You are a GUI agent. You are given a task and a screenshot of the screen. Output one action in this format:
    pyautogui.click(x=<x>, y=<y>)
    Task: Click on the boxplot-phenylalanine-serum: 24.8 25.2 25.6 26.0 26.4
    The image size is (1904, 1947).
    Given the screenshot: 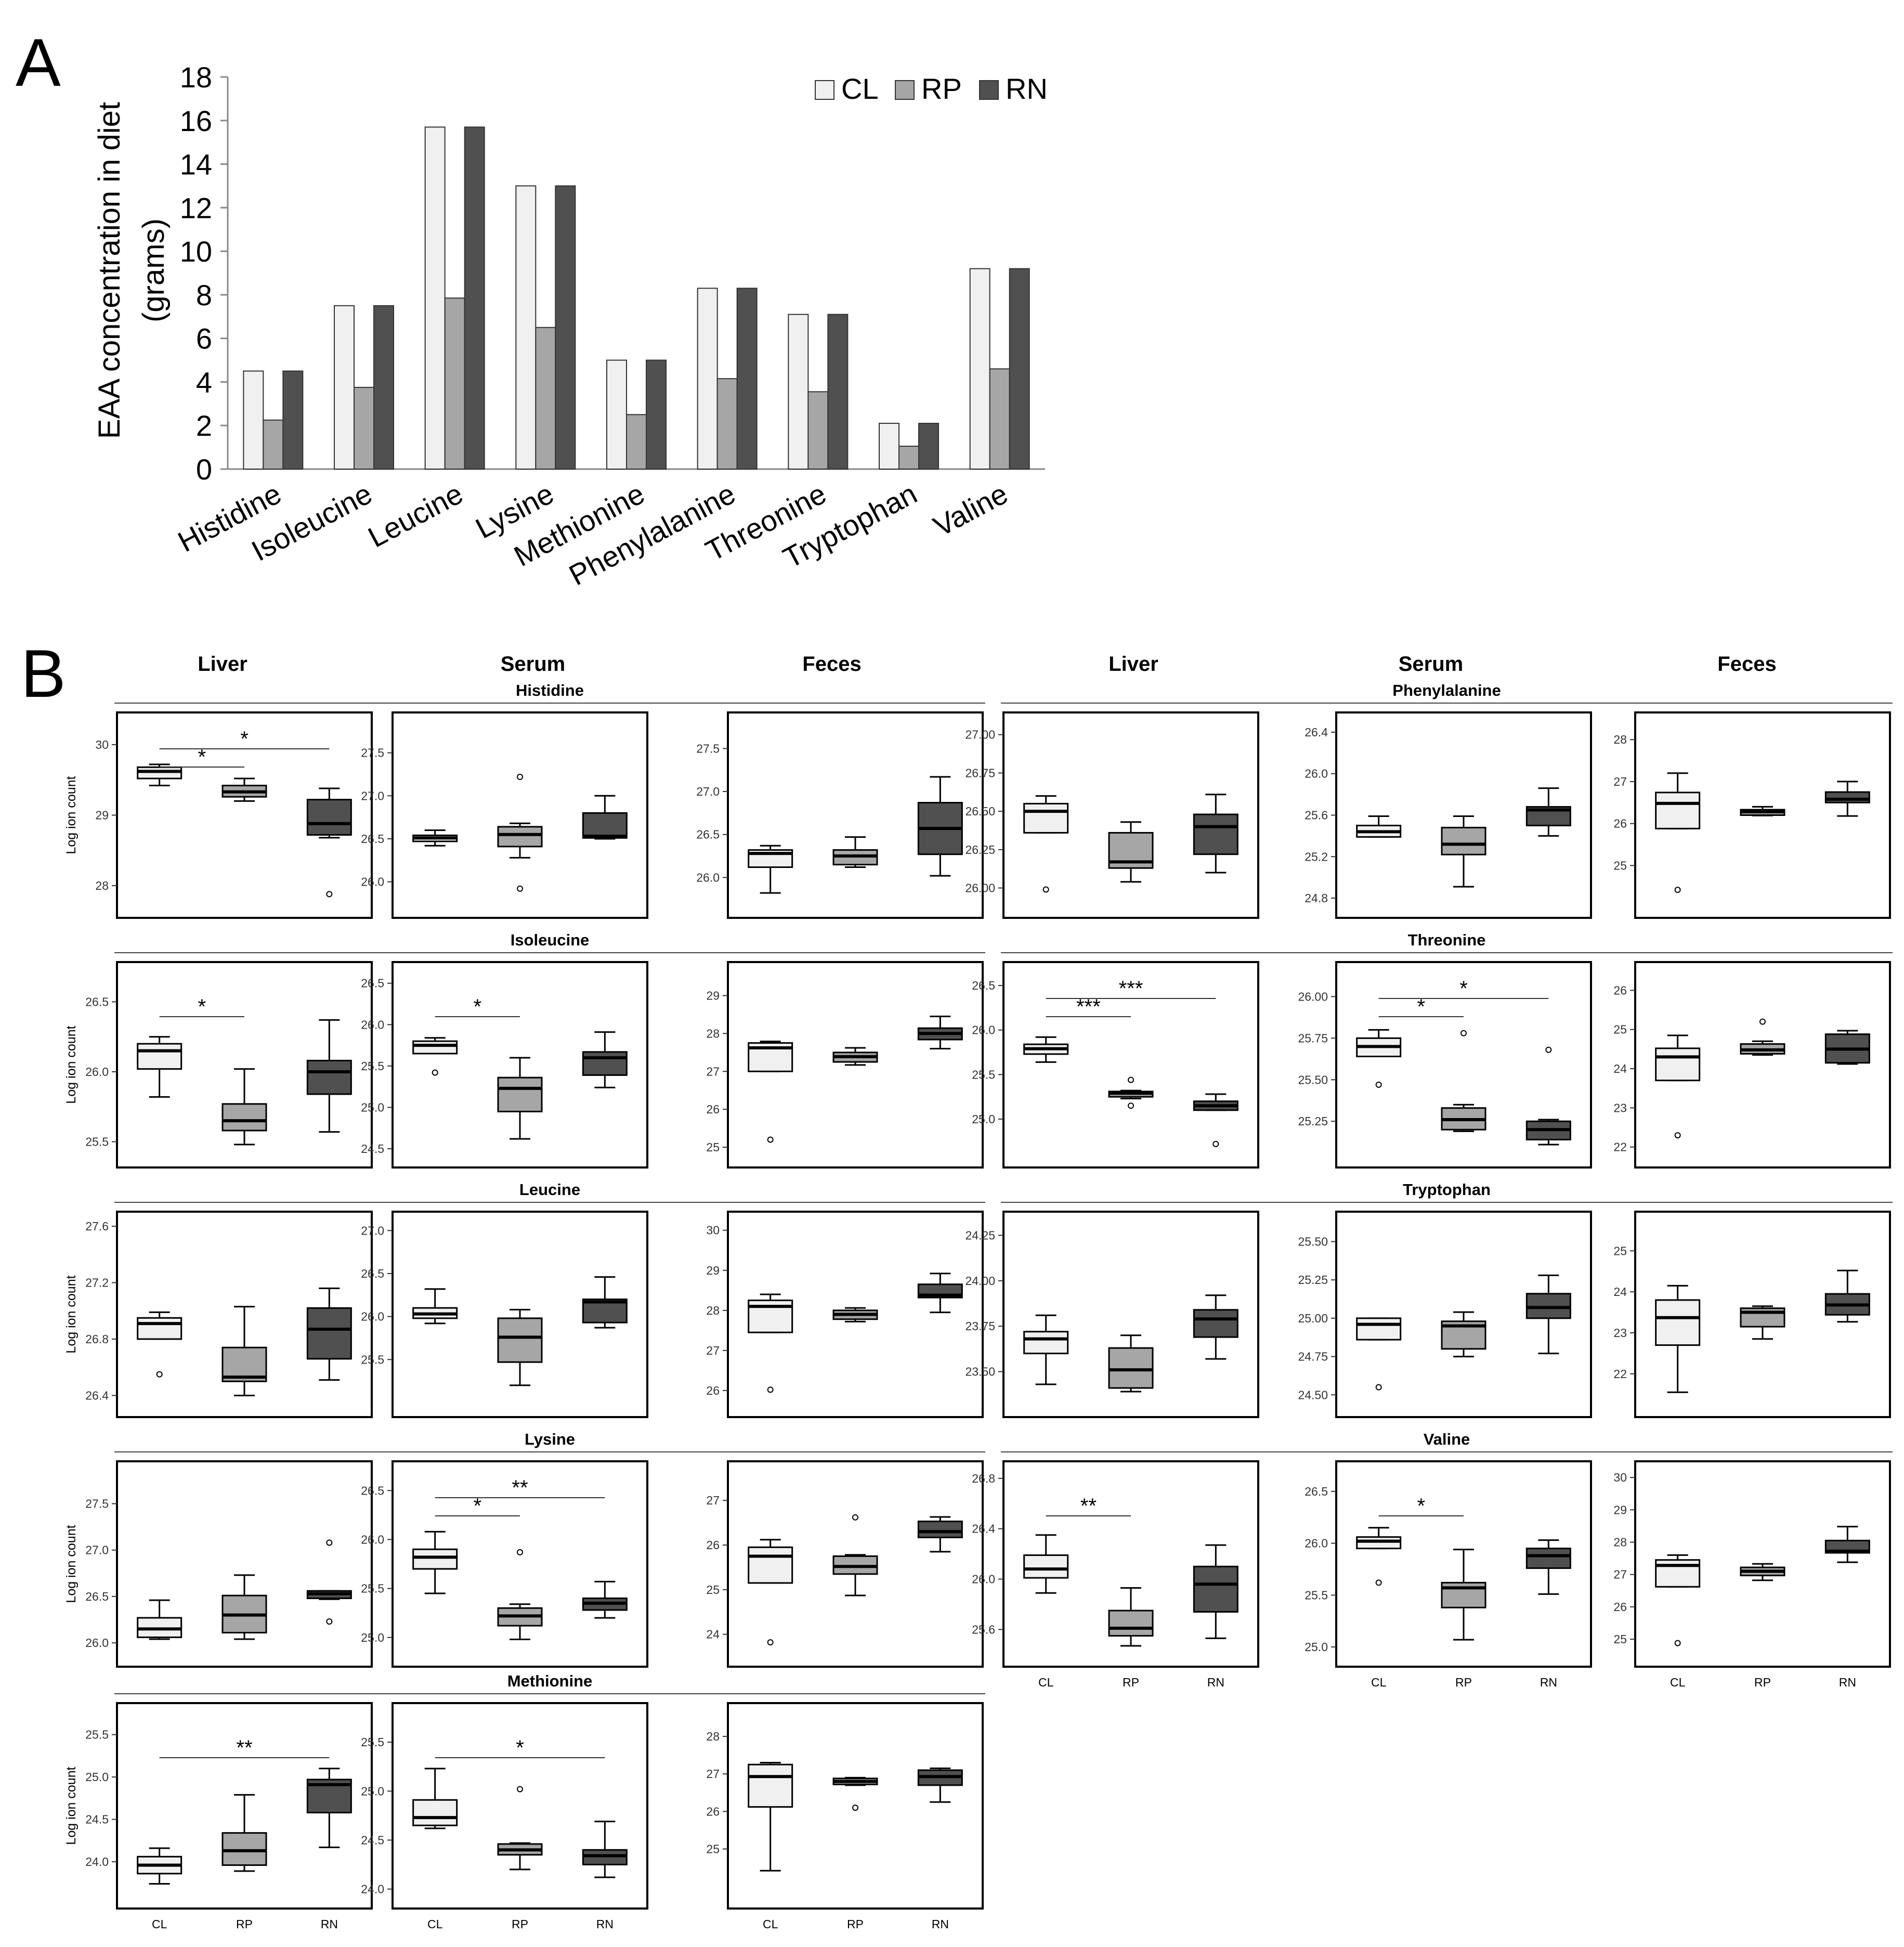 What is the action you would take?
    pyautogui.click(x=1448, y=815)
    